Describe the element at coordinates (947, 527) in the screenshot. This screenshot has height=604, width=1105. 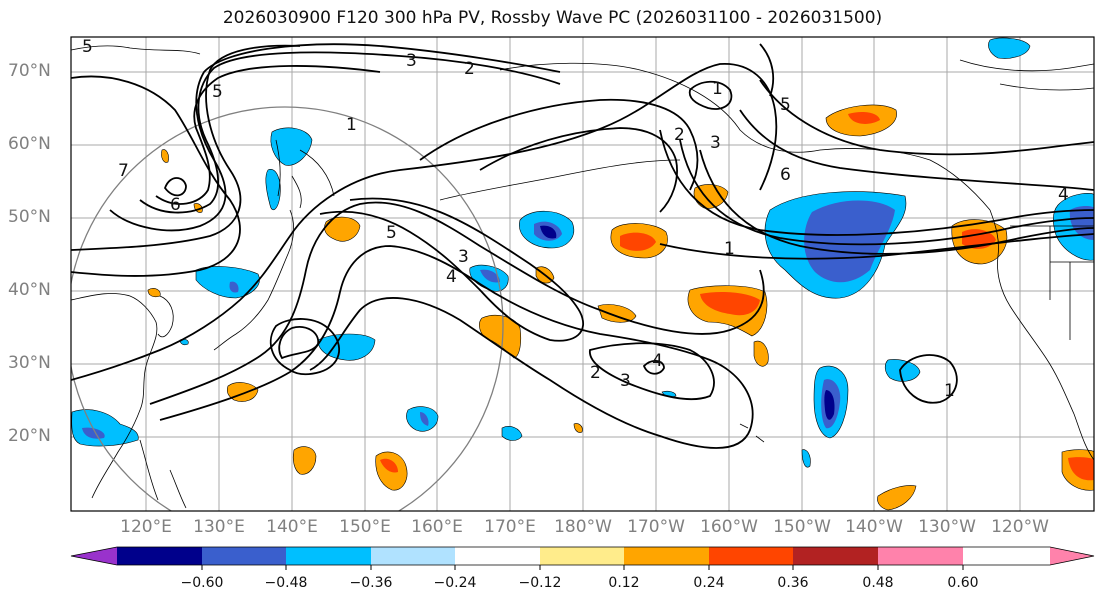
I see `lon-label: 130°W` at that location.